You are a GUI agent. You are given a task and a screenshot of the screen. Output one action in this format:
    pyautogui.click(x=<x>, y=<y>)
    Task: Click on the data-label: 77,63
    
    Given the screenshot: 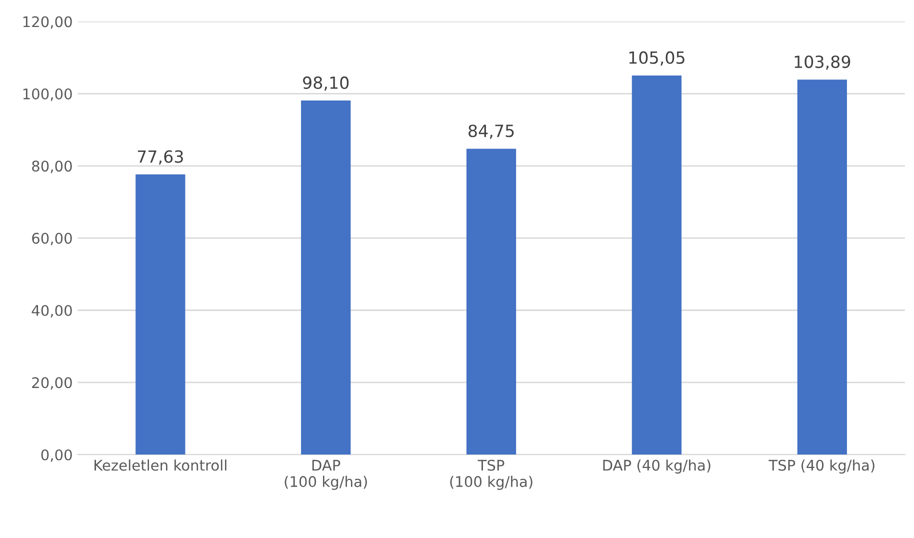 What is the action you would take?
    pyautogui.click(x=160, y=157)
    